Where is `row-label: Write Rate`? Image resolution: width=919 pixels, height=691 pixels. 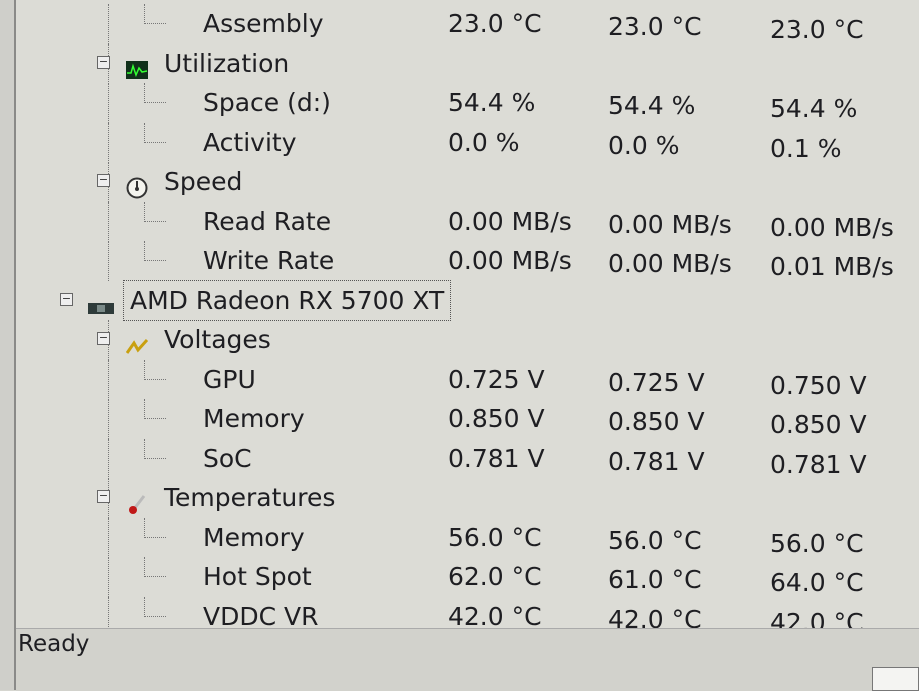 row-label: Write Rate is located at coordinates (269, 260).